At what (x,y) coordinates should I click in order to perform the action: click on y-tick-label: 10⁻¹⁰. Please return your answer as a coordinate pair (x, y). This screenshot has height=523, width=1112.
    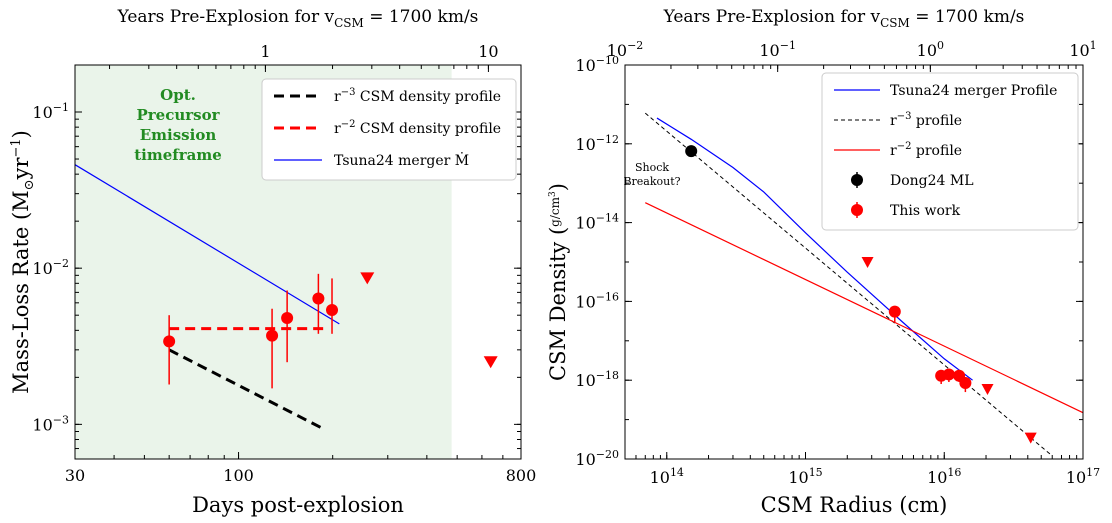
    Looking at the image, I should click on (597, 64).